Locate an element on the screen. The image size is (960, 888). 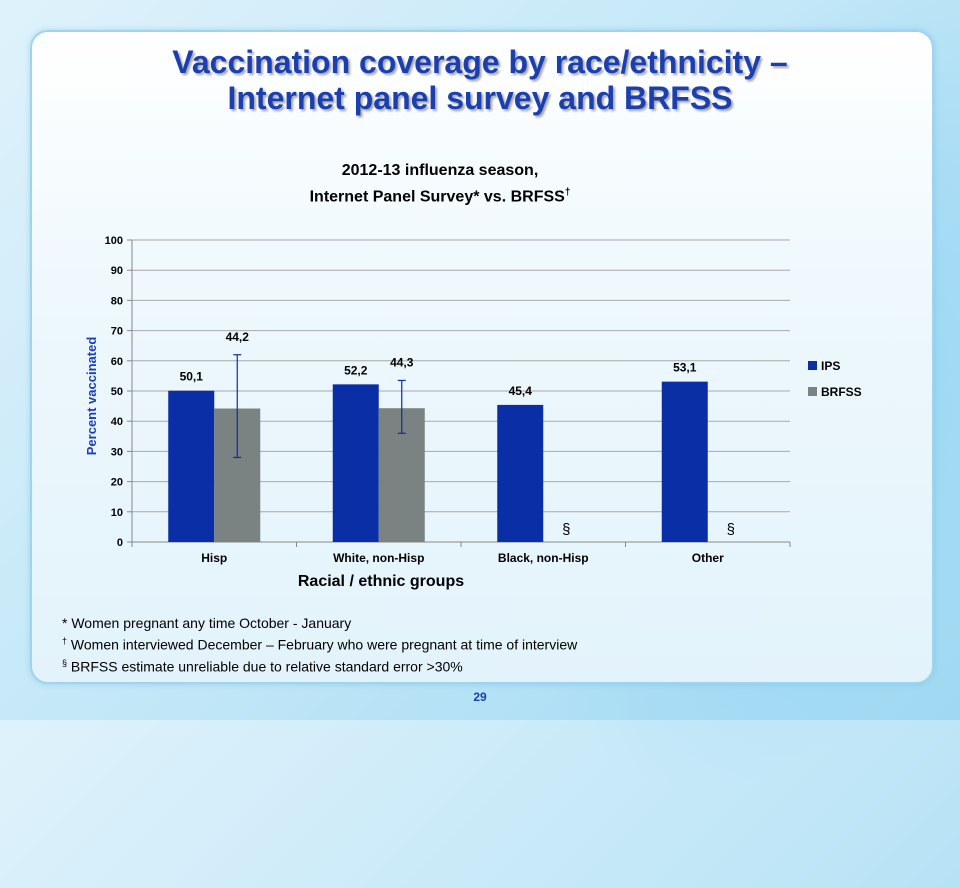
data-label-ips-1: 52,2 is located at coordinates (356, 370).